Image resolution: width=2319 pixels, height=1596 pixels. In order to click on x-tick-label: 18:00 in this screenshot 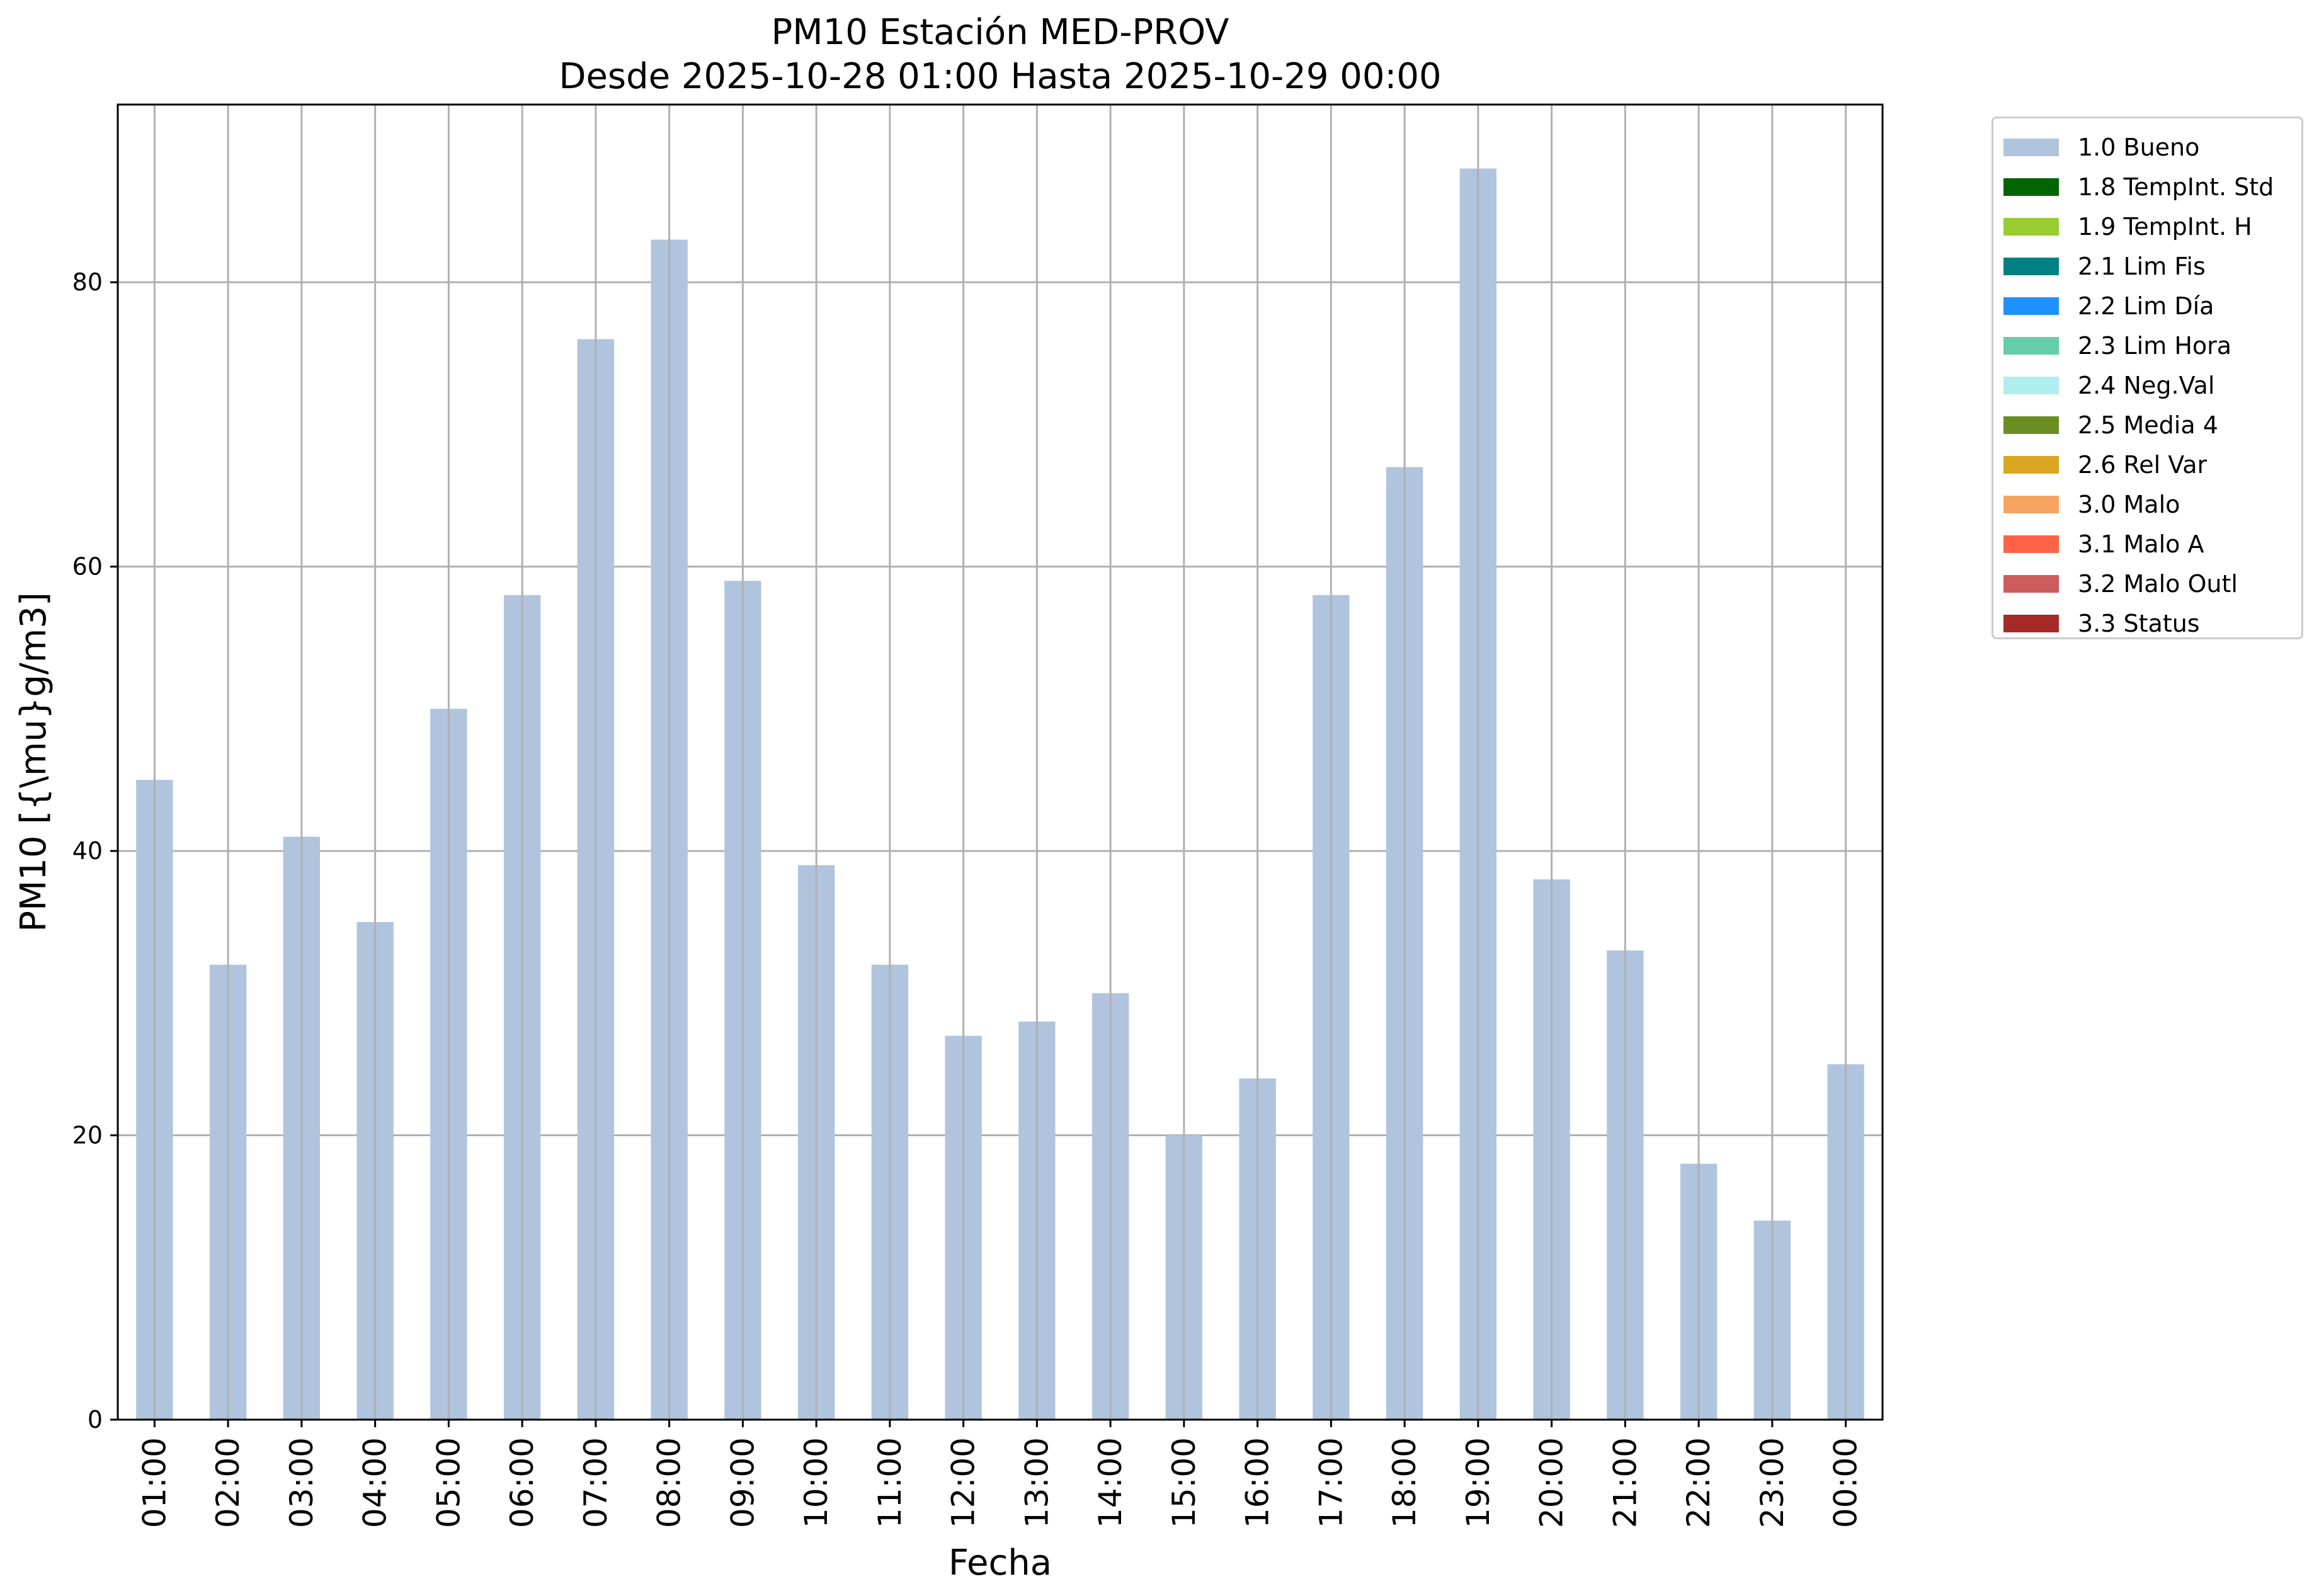, I will do `click(1404, 1482)`.